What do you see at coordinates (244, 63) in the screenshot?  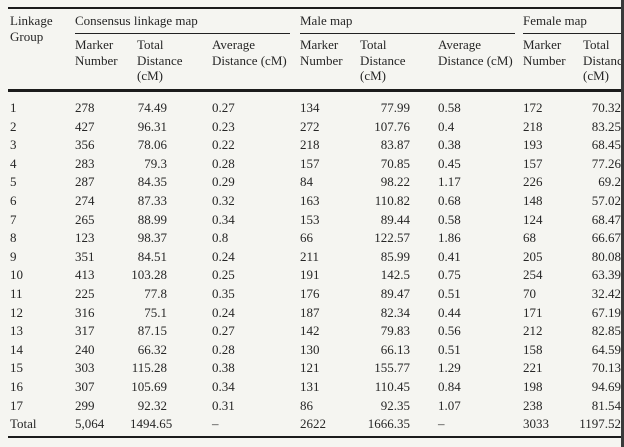 I see `column-header-consensus-average-distance: Average Distance (cM)` at bounding box center [244, 63].